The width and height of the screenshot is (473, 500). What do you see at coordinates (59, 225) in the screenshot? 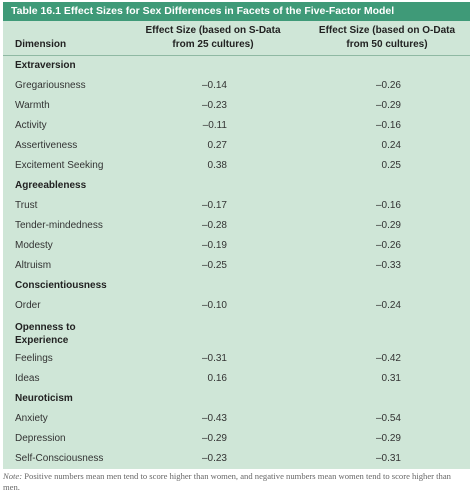
I see `facet-label: Tender-mindedness` at bounding box center [59, 225].